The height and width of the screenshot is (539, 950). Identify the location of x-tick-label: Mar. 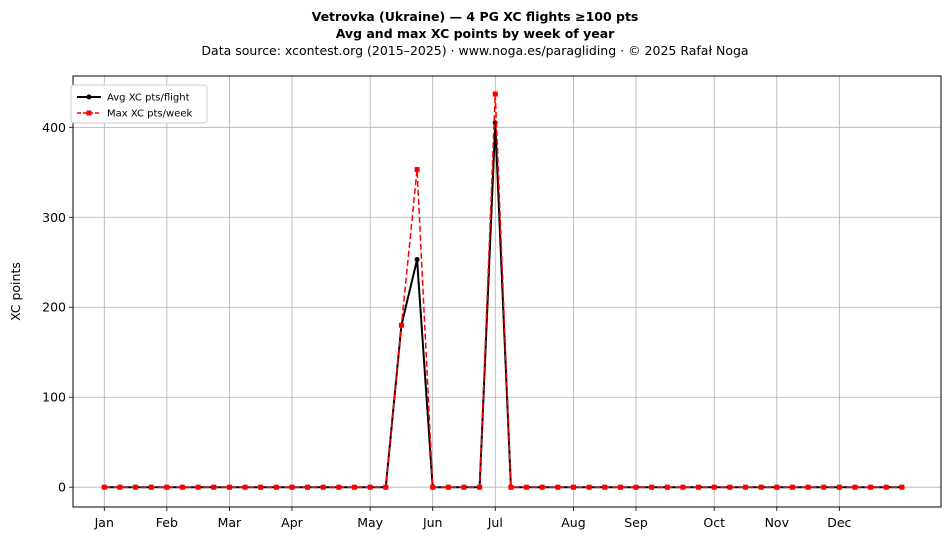
(230, 522).